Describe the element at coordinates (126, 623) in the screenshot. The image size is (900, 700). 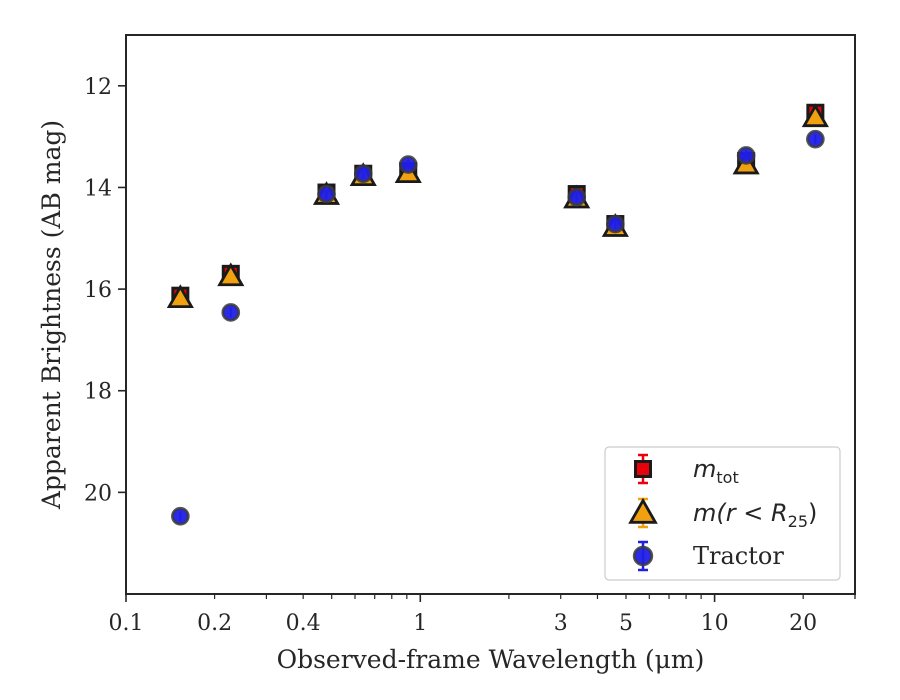
I see `x-tick-label: 0.1` at that location.